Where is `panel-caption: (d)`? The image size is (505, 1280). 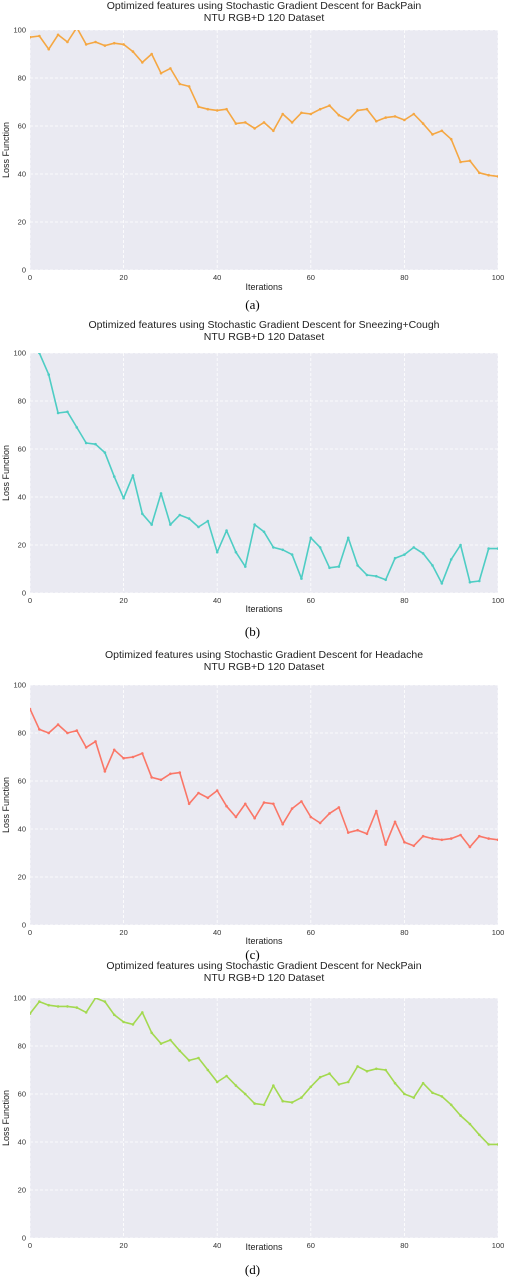
panel-caption: (d) is located at coordinates (252, 1269).